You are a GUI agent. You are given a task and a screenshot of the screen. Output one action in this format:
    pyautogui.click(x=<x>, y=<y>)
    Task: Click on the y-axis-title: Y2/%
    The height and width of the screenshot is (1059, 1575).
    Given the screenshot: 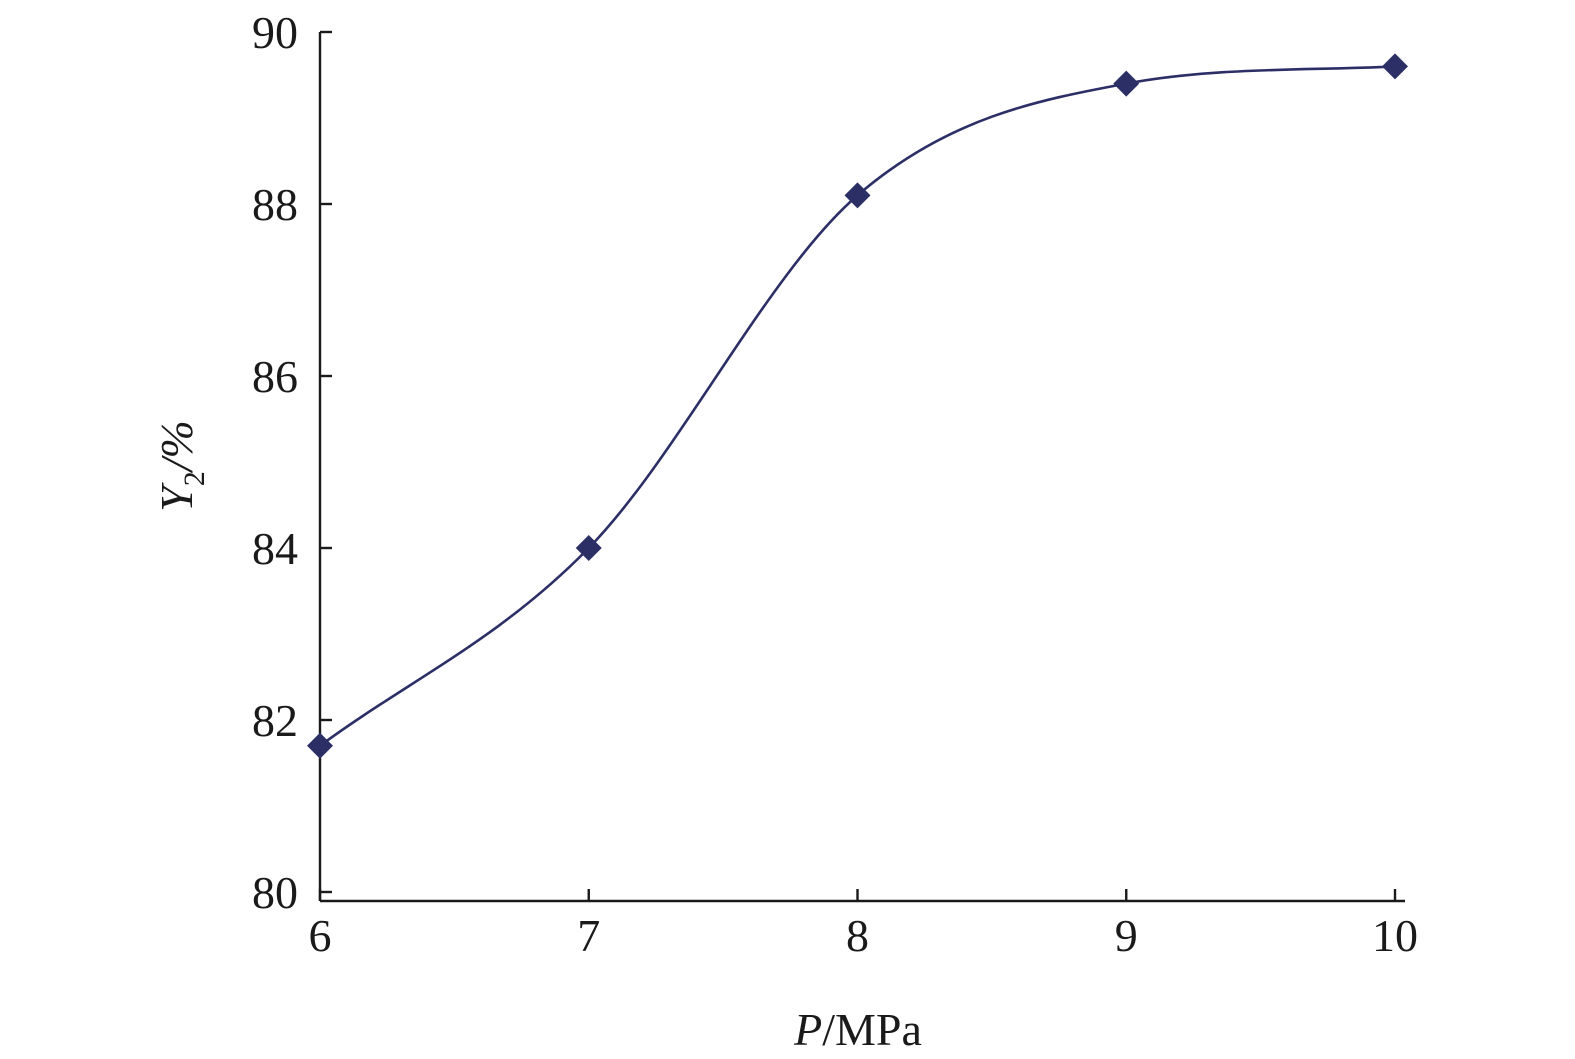 What is the action you would take?
    pyautogui.click(x=181, y=466)
    